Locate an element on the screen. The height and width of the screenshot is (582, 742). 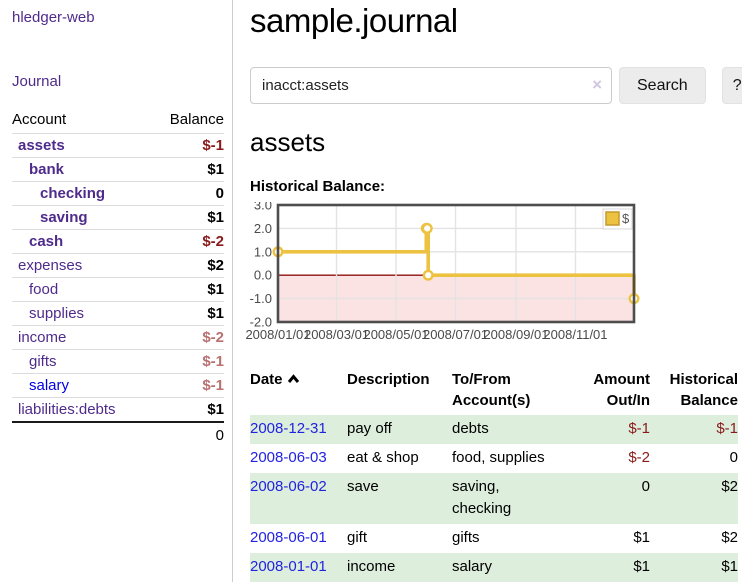
svg-text: 2008/09/01 is located at coordinates (515, 334).